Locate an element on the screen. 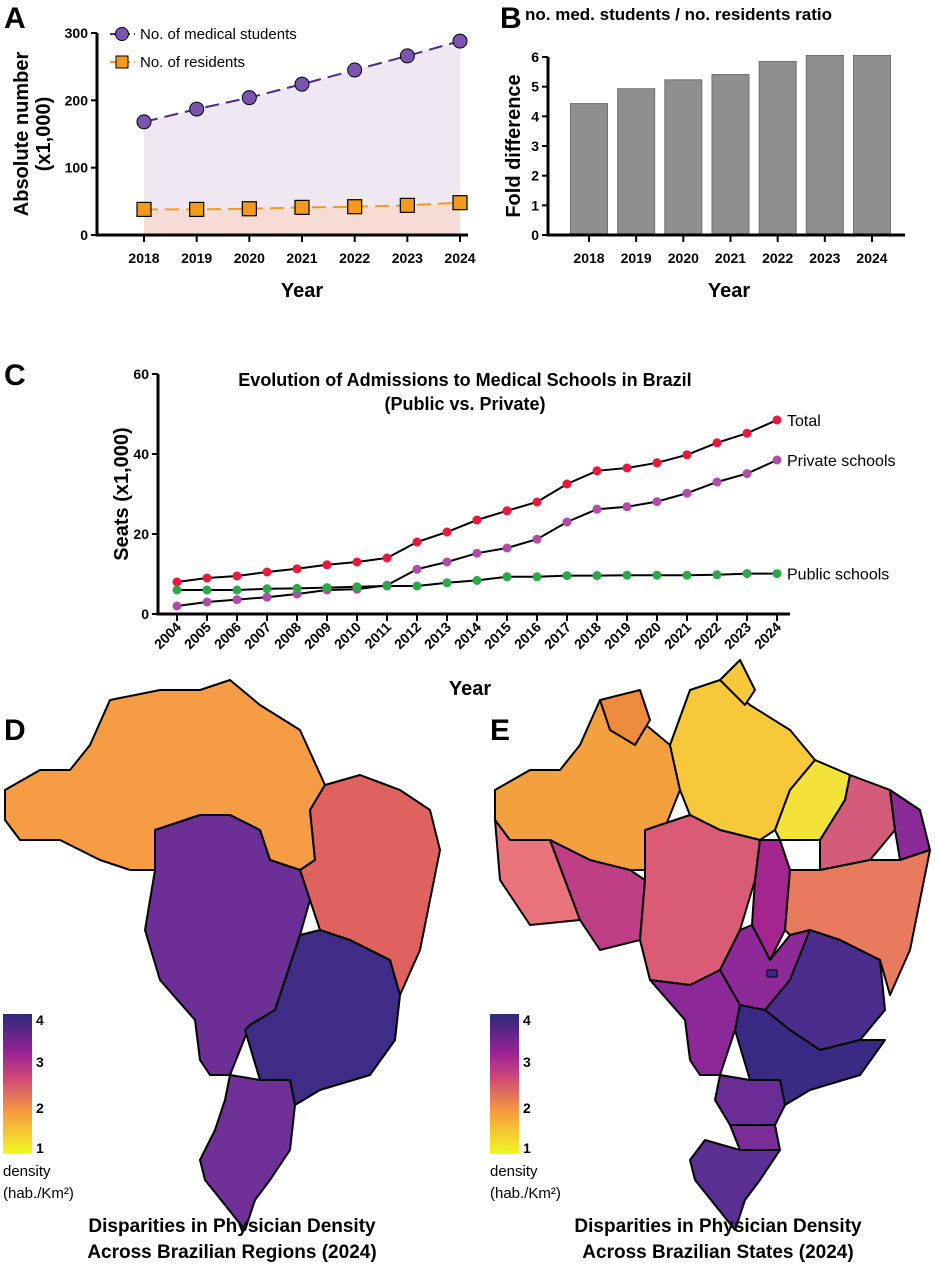  x-tick-label: 2005 is located at coordinates (197, 635).